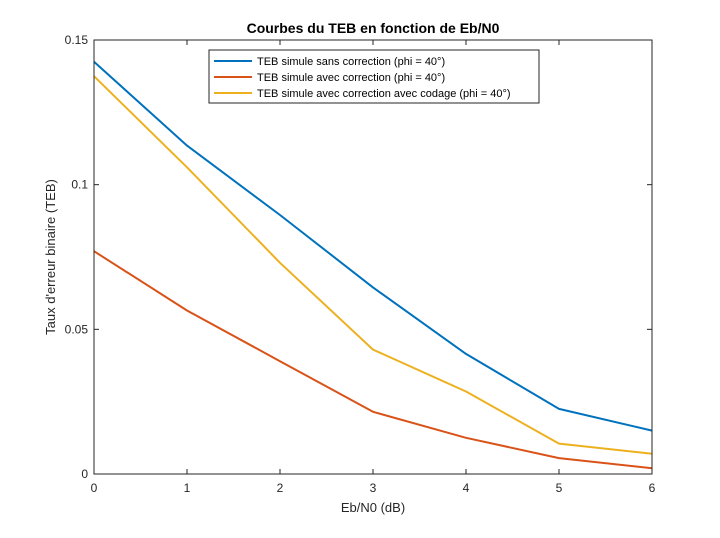 This screenshot has width=720, height=538. What do you see at coordinates (94, 488) in the screenshot?
I see `x-tick-label: 0` at bounding box center [94, 488].